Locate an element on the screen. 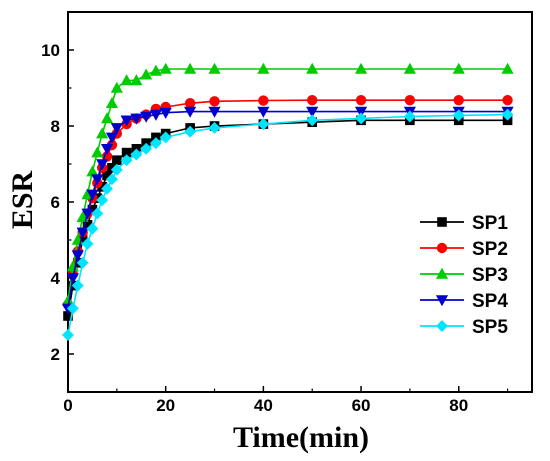 This screenshot has height=461, width=550. legend-label: SP2 is located at coordinates (490, 249).